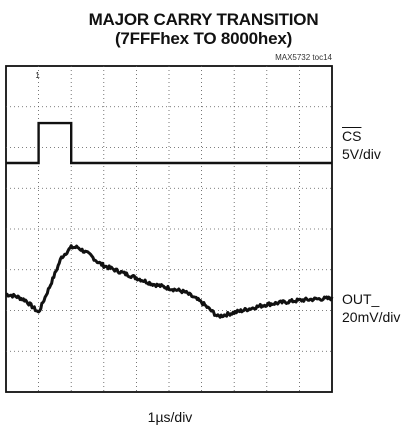 The height and width of the screenshot is (432, 407). I want to click on out-trace, so click(169, 281).